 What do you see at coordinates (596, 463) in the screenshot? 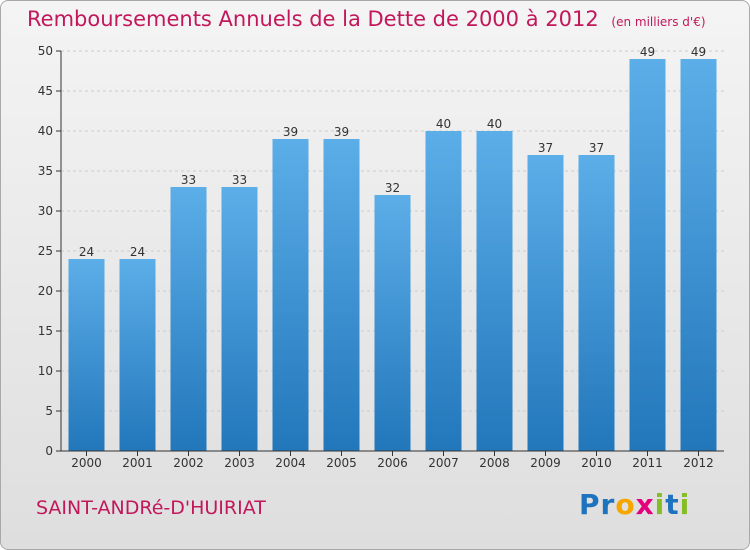
I see `x-tick-label: 2010` at bounding box center [596, 463].